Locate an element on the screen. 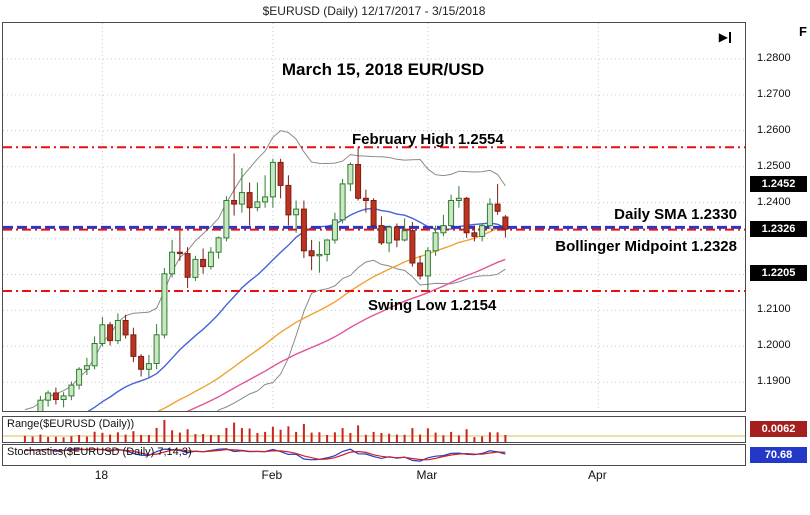 Image resolution: width=810 pixels, height=515 pixels. play-triangle-icon: ▶ is located at coordinates (723, 37).